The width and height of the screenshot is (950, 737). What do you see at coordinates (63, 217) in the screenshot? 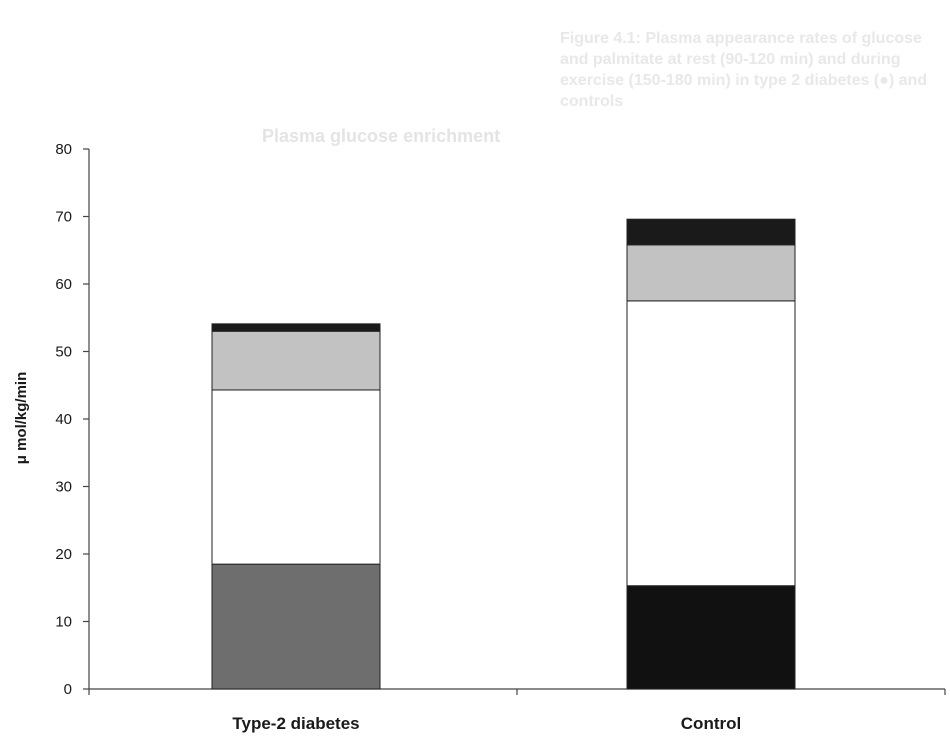
I see `y-tick-label: 70` at bounding box center [63, 217].